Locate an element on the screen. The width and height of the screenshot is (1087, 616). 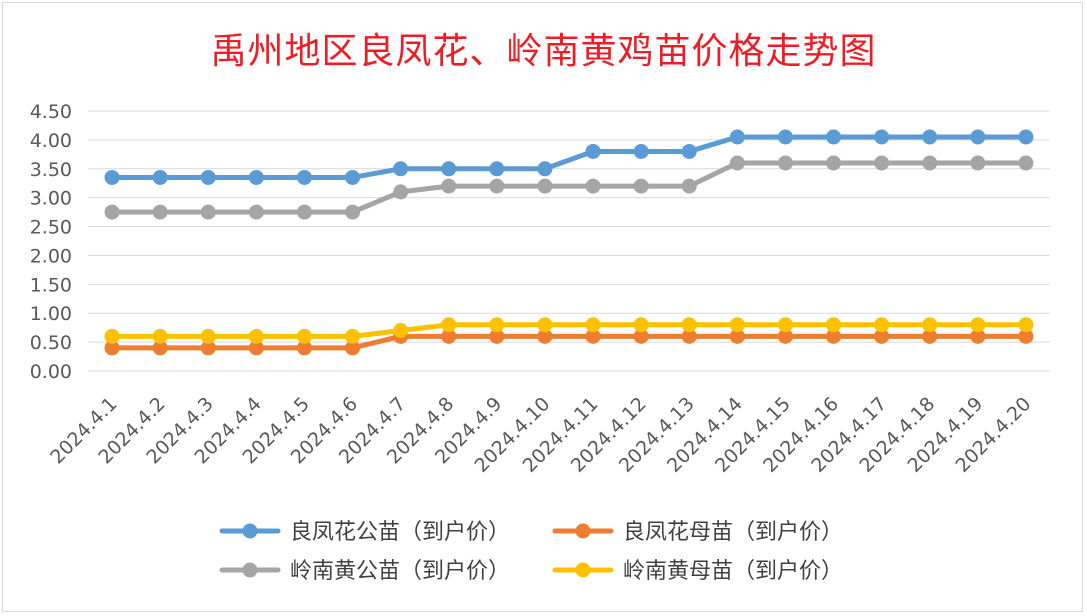
legend-label: 良凤花公苗（到户价） is located at coordinates (400, 532).